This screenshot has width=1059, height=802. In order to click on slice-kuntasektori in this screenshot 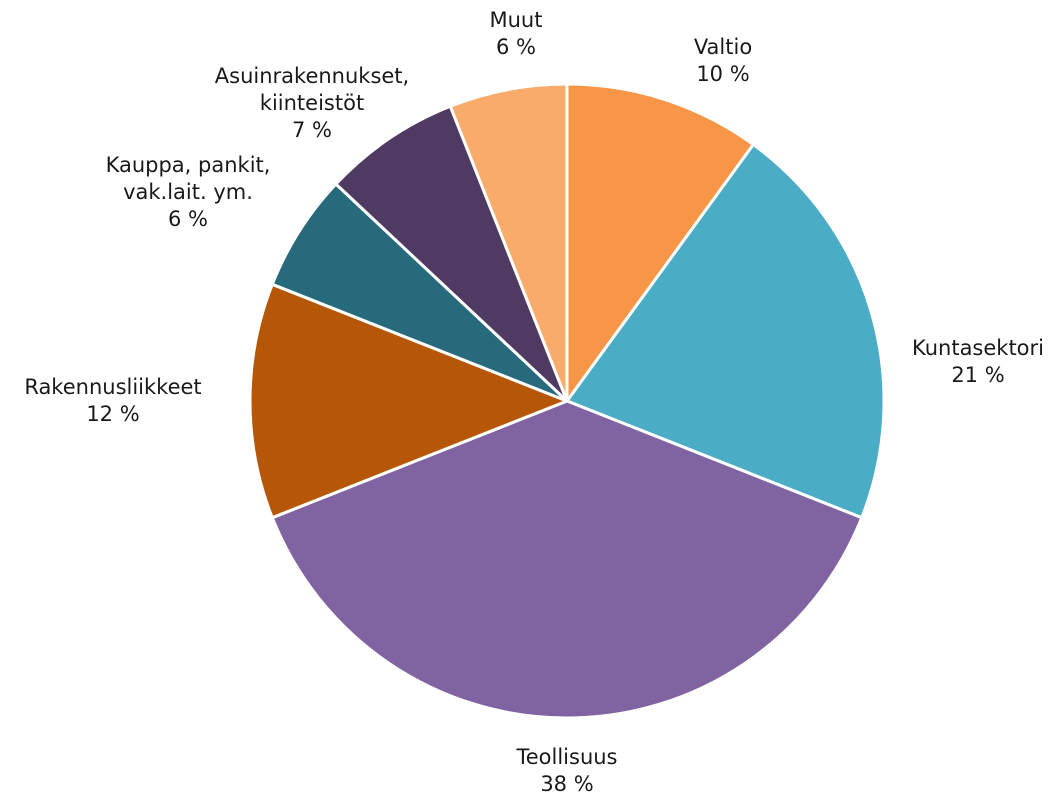, I will do `click(725, 331)`.